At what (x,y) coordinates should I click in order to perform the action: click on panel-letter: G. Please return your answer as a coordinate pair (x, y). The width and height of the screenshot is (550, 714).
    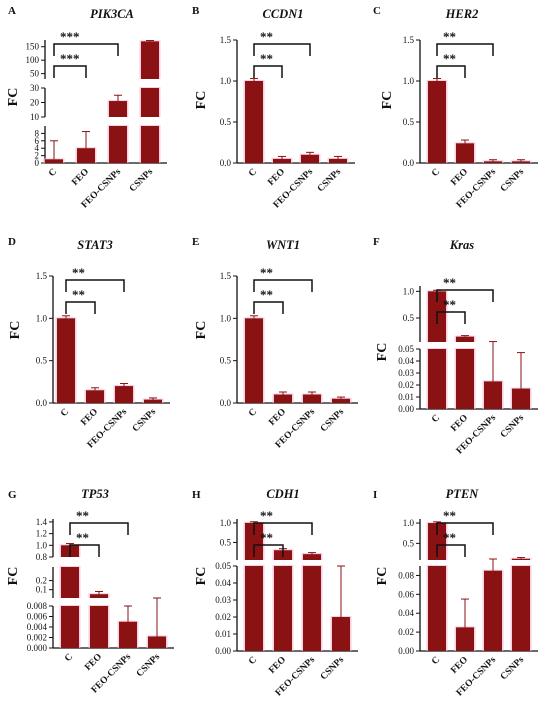
    Looking at the image, I should click on (12, 495).